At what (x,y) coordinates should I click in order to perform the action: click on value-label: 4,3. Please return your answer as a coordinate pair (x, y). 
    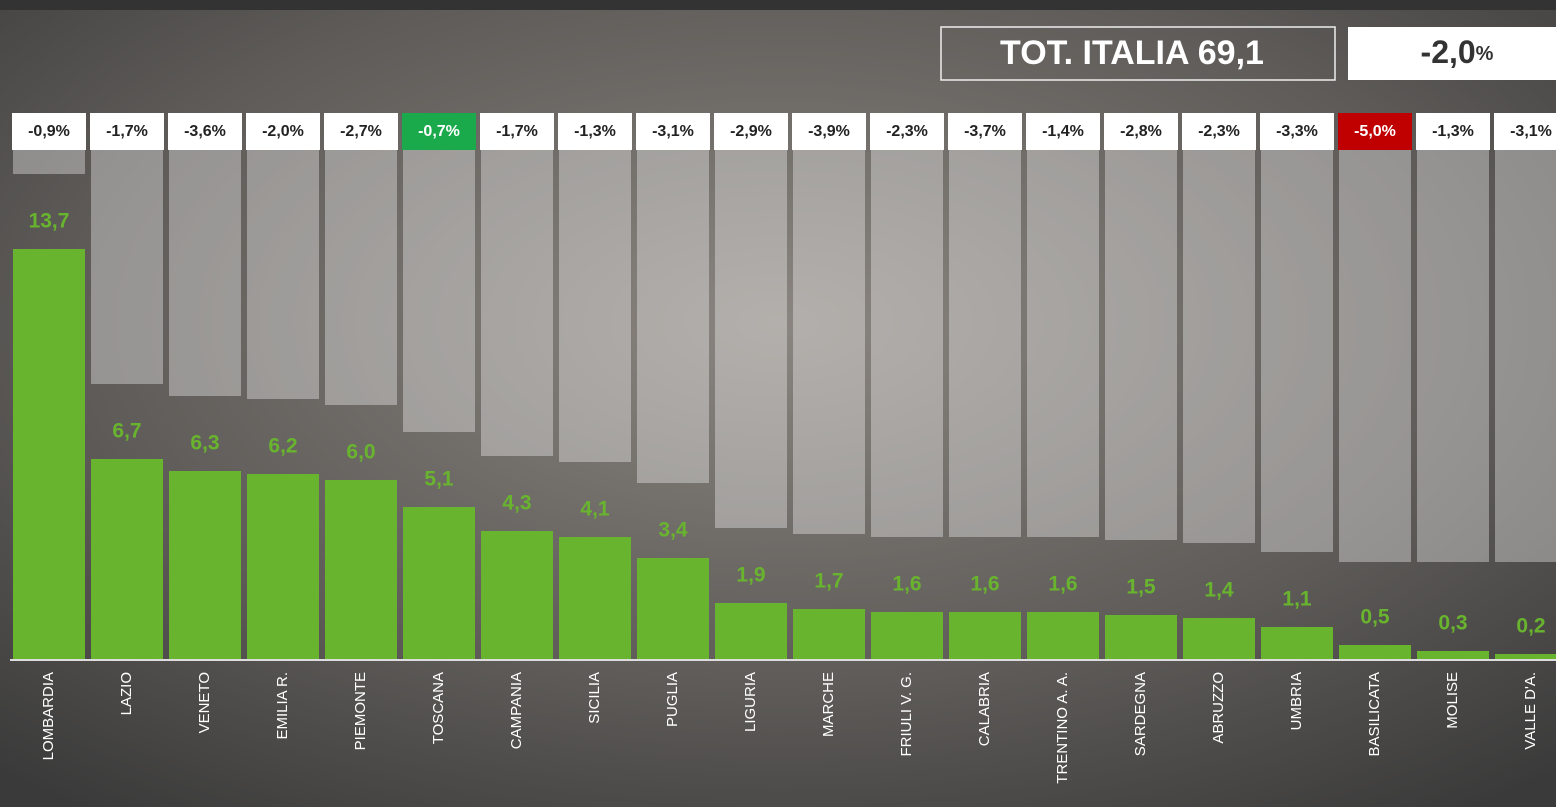
    Looking at the image, I should click on (516, 503).